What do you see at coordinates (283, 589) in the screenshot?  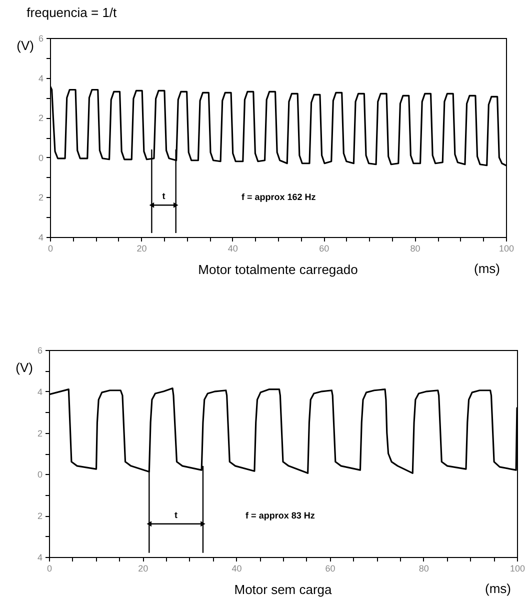 I see `text: Motor sem carga` at bounding box center [283, 589].